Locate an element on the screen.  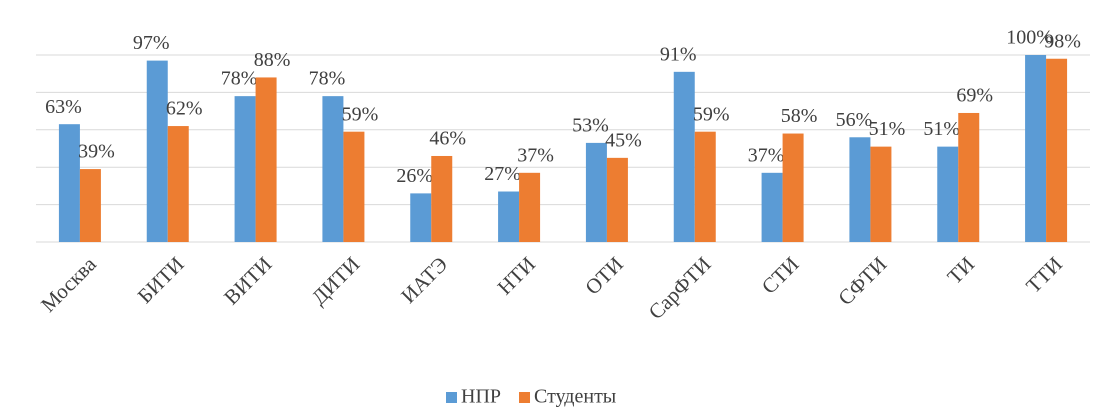
x-tick-label: СФТИ is located at coordinates (862, 281).